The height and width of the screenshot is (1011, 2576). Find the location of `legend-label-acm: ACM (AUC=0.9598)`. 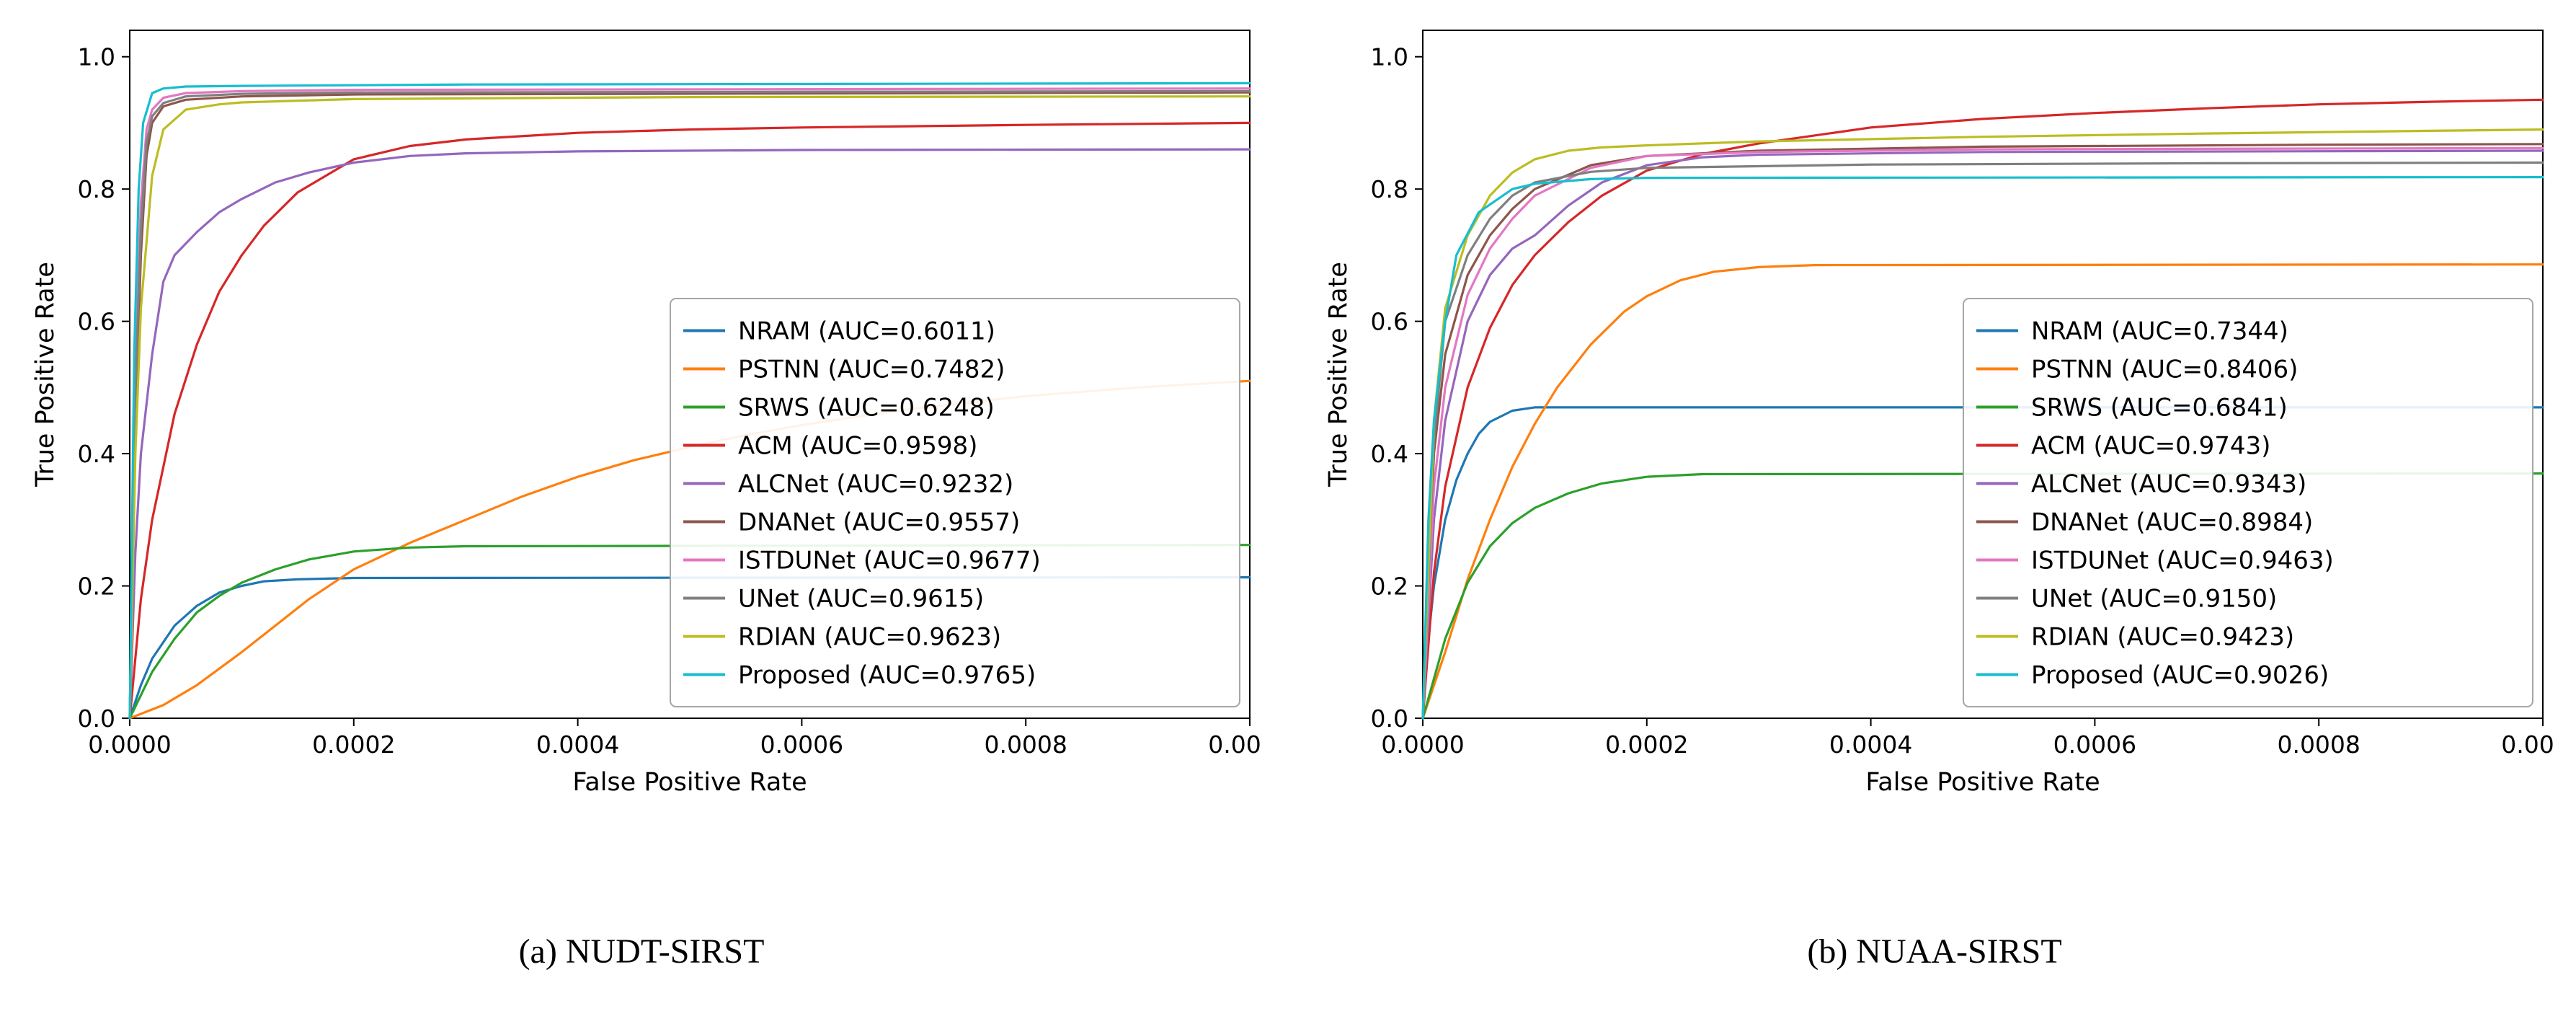

legend-label-acm: ACM (AUC=0.9598) is located at coordinates (857, 446).